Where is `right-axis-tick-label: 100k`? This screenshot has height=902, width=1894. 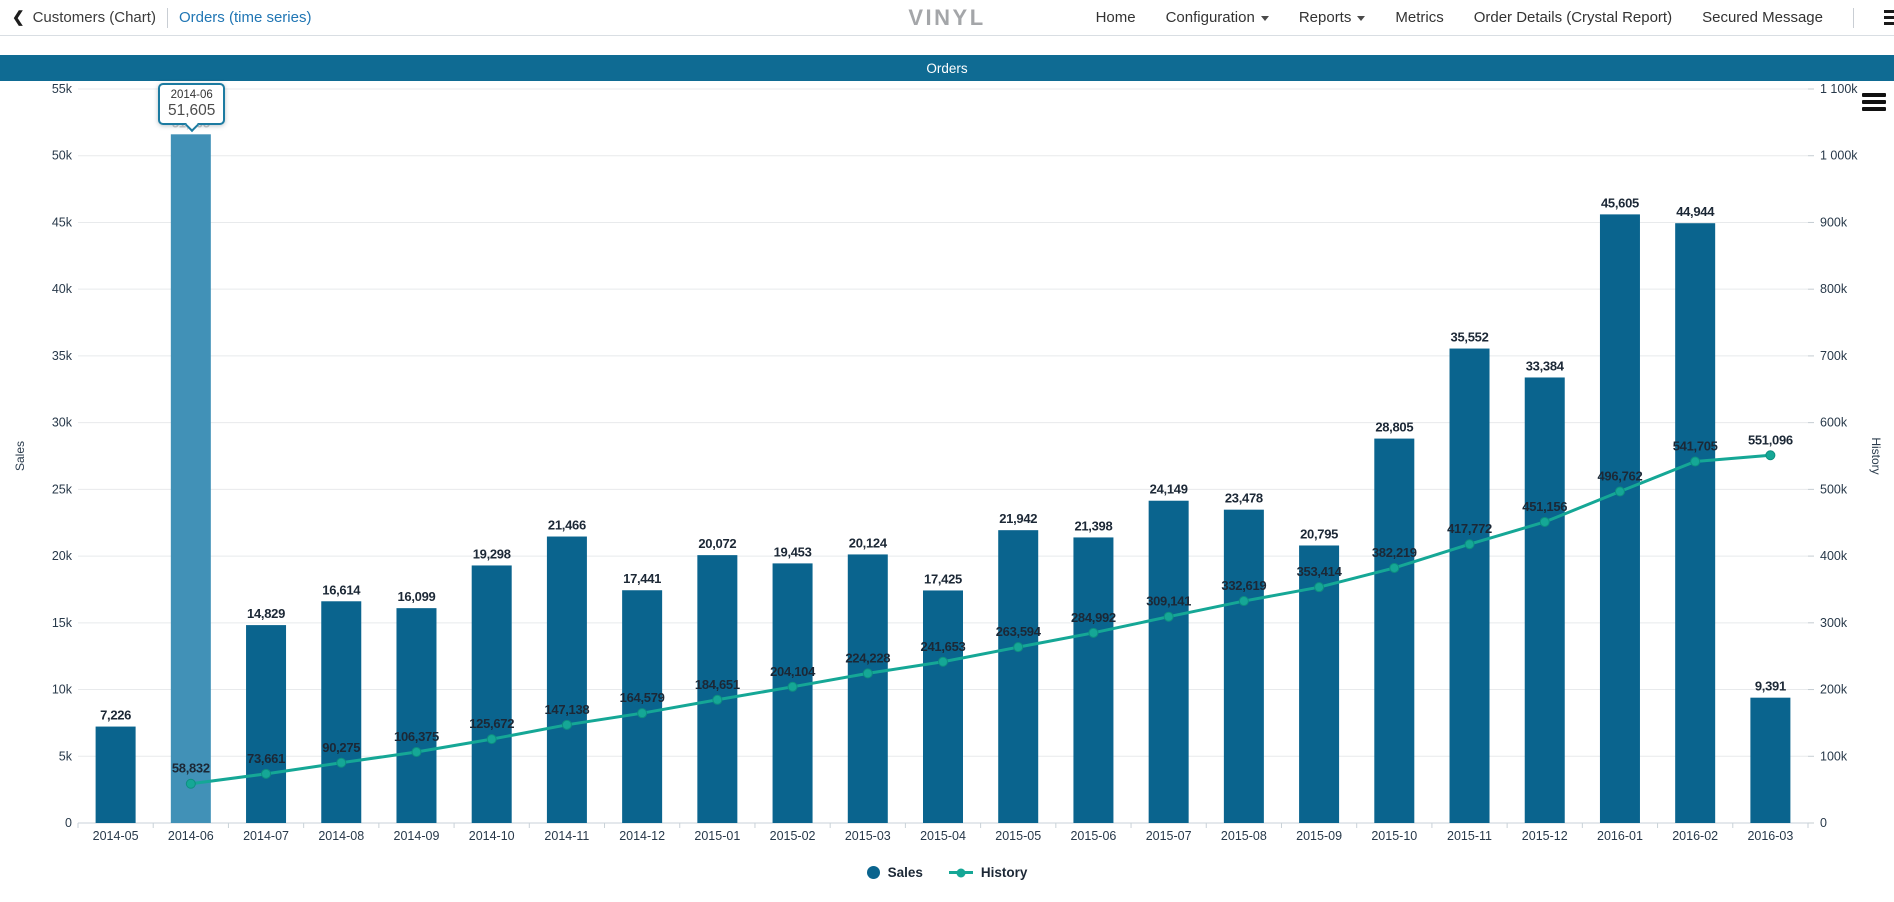 right-axis-tick-label: 100k is located at coordinates (1834, 756).